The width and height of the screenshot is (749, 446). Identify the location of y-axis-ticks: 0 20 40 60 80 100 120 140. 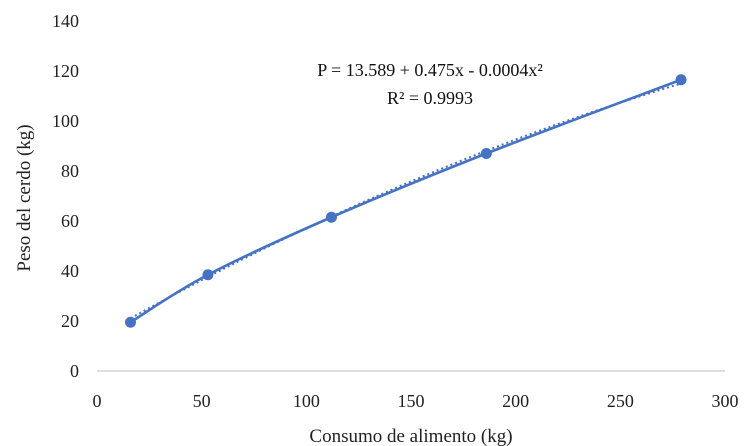
(65, 196).